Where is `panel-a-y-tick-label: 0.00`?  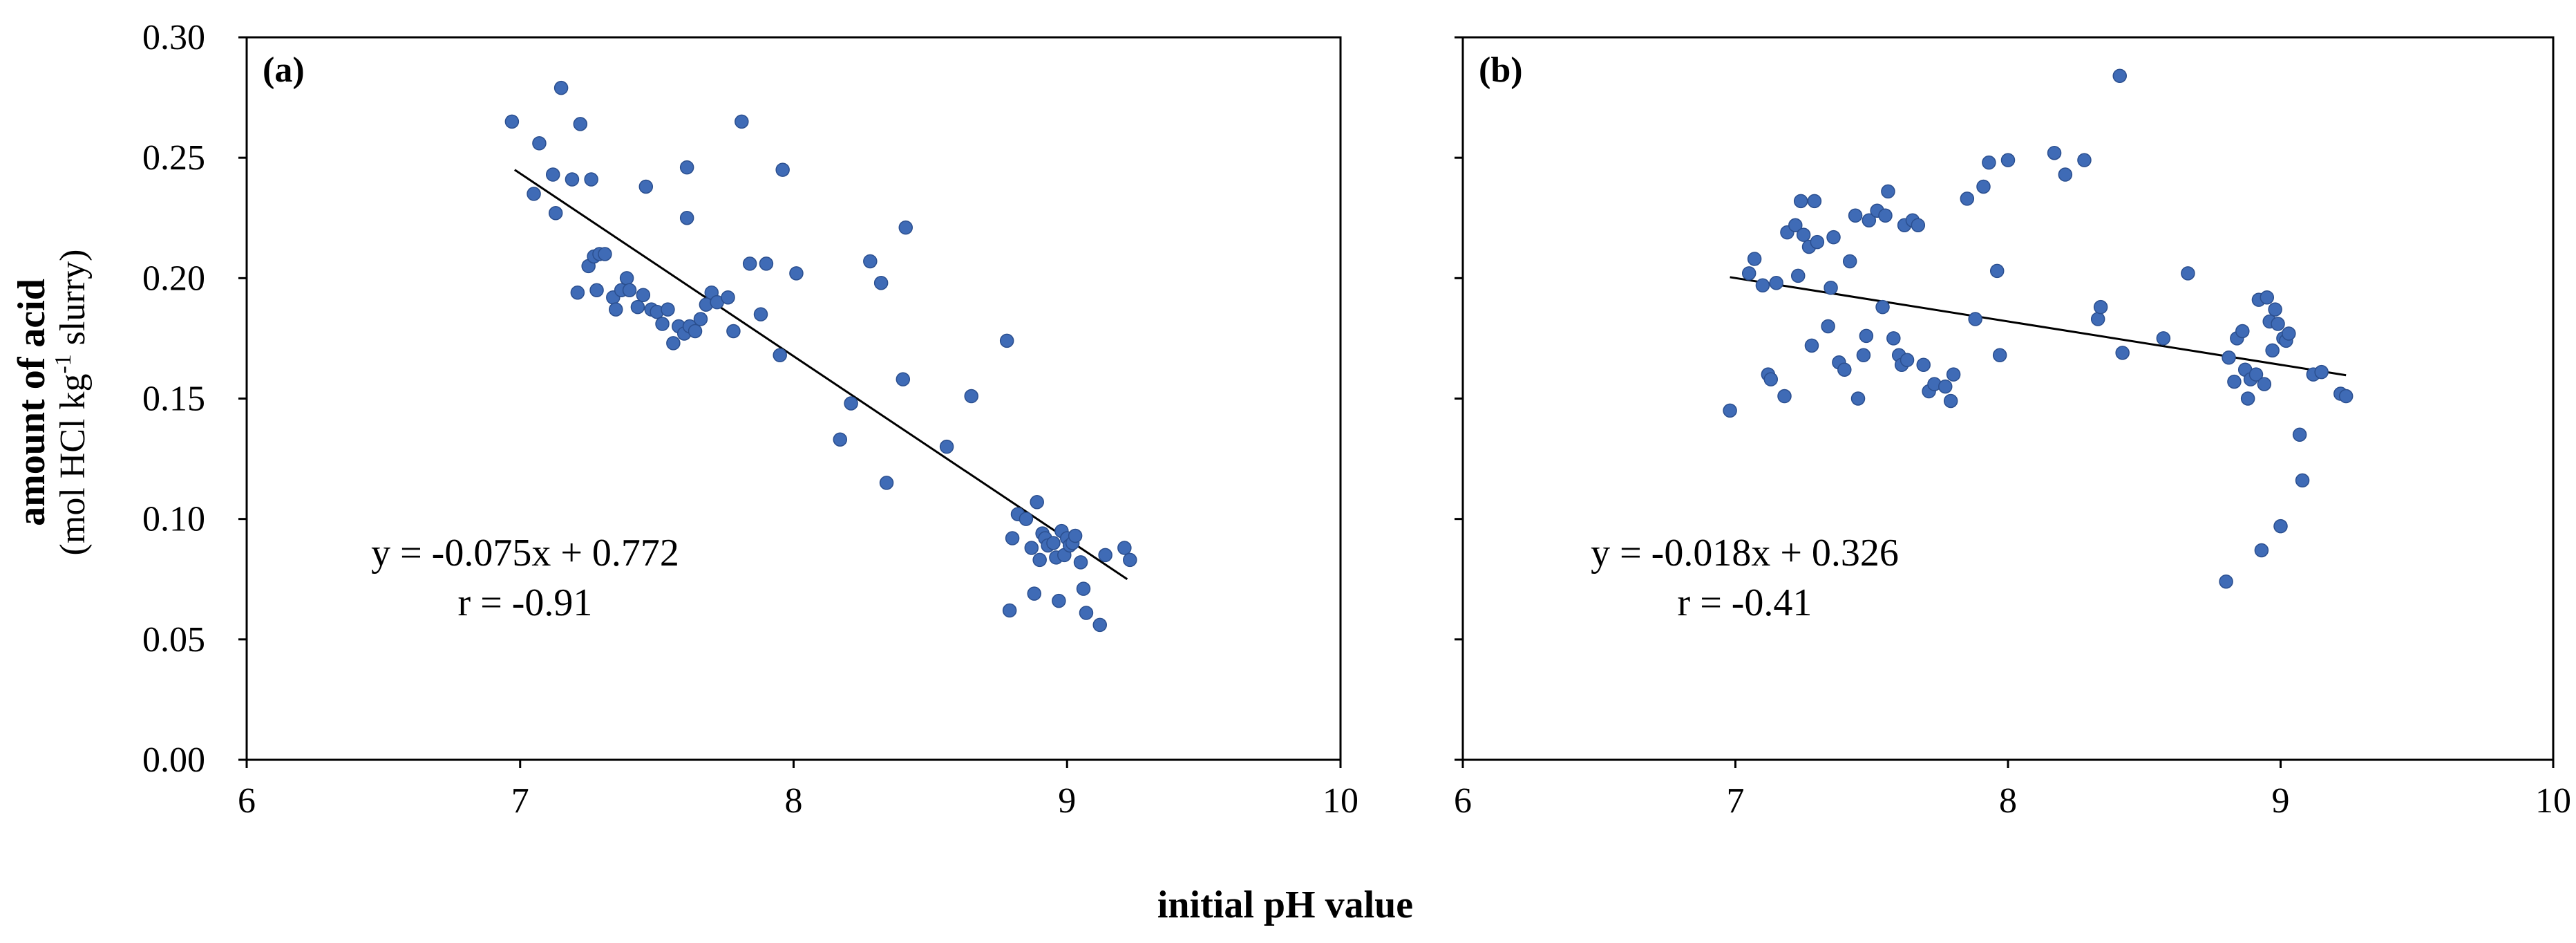
panel-a-y-tick-label: 0.00 is located at coordinates (173, 760).